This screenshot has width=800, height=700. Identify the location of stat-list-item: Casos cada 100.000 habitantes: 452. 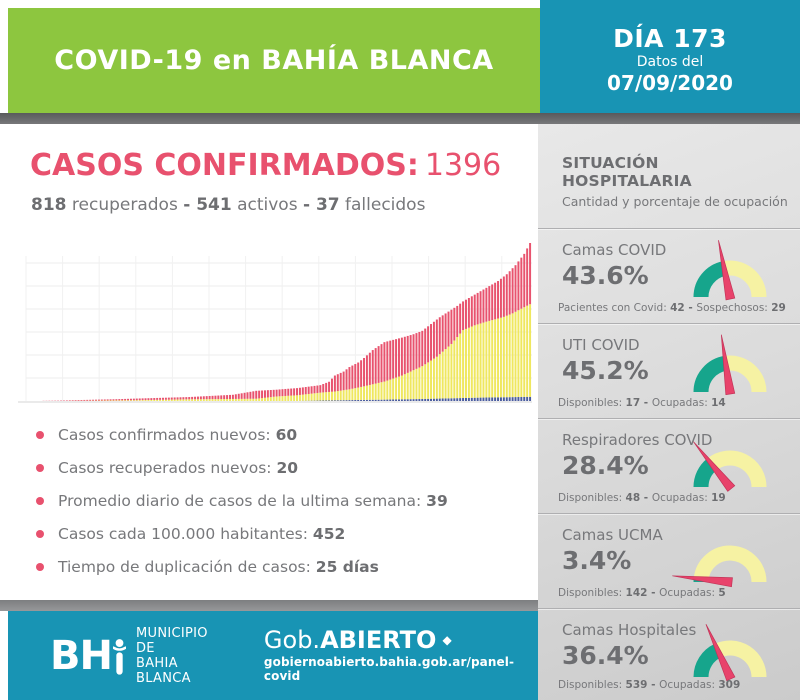
(281, 534).